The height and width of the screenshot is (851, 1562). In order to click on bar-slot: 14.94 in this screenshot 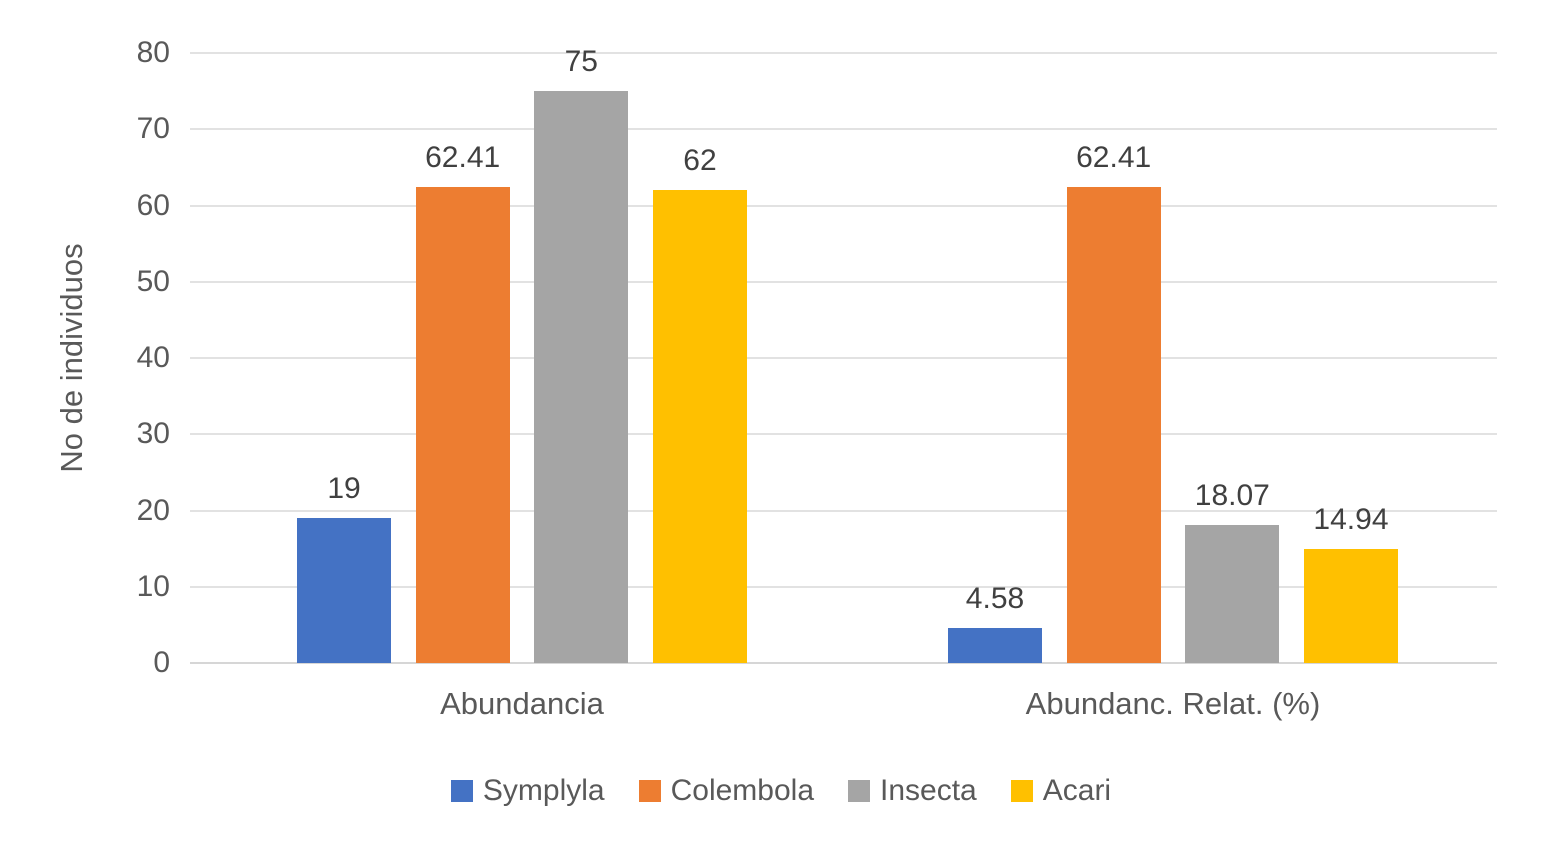, I will do `click(1350, 583)`.